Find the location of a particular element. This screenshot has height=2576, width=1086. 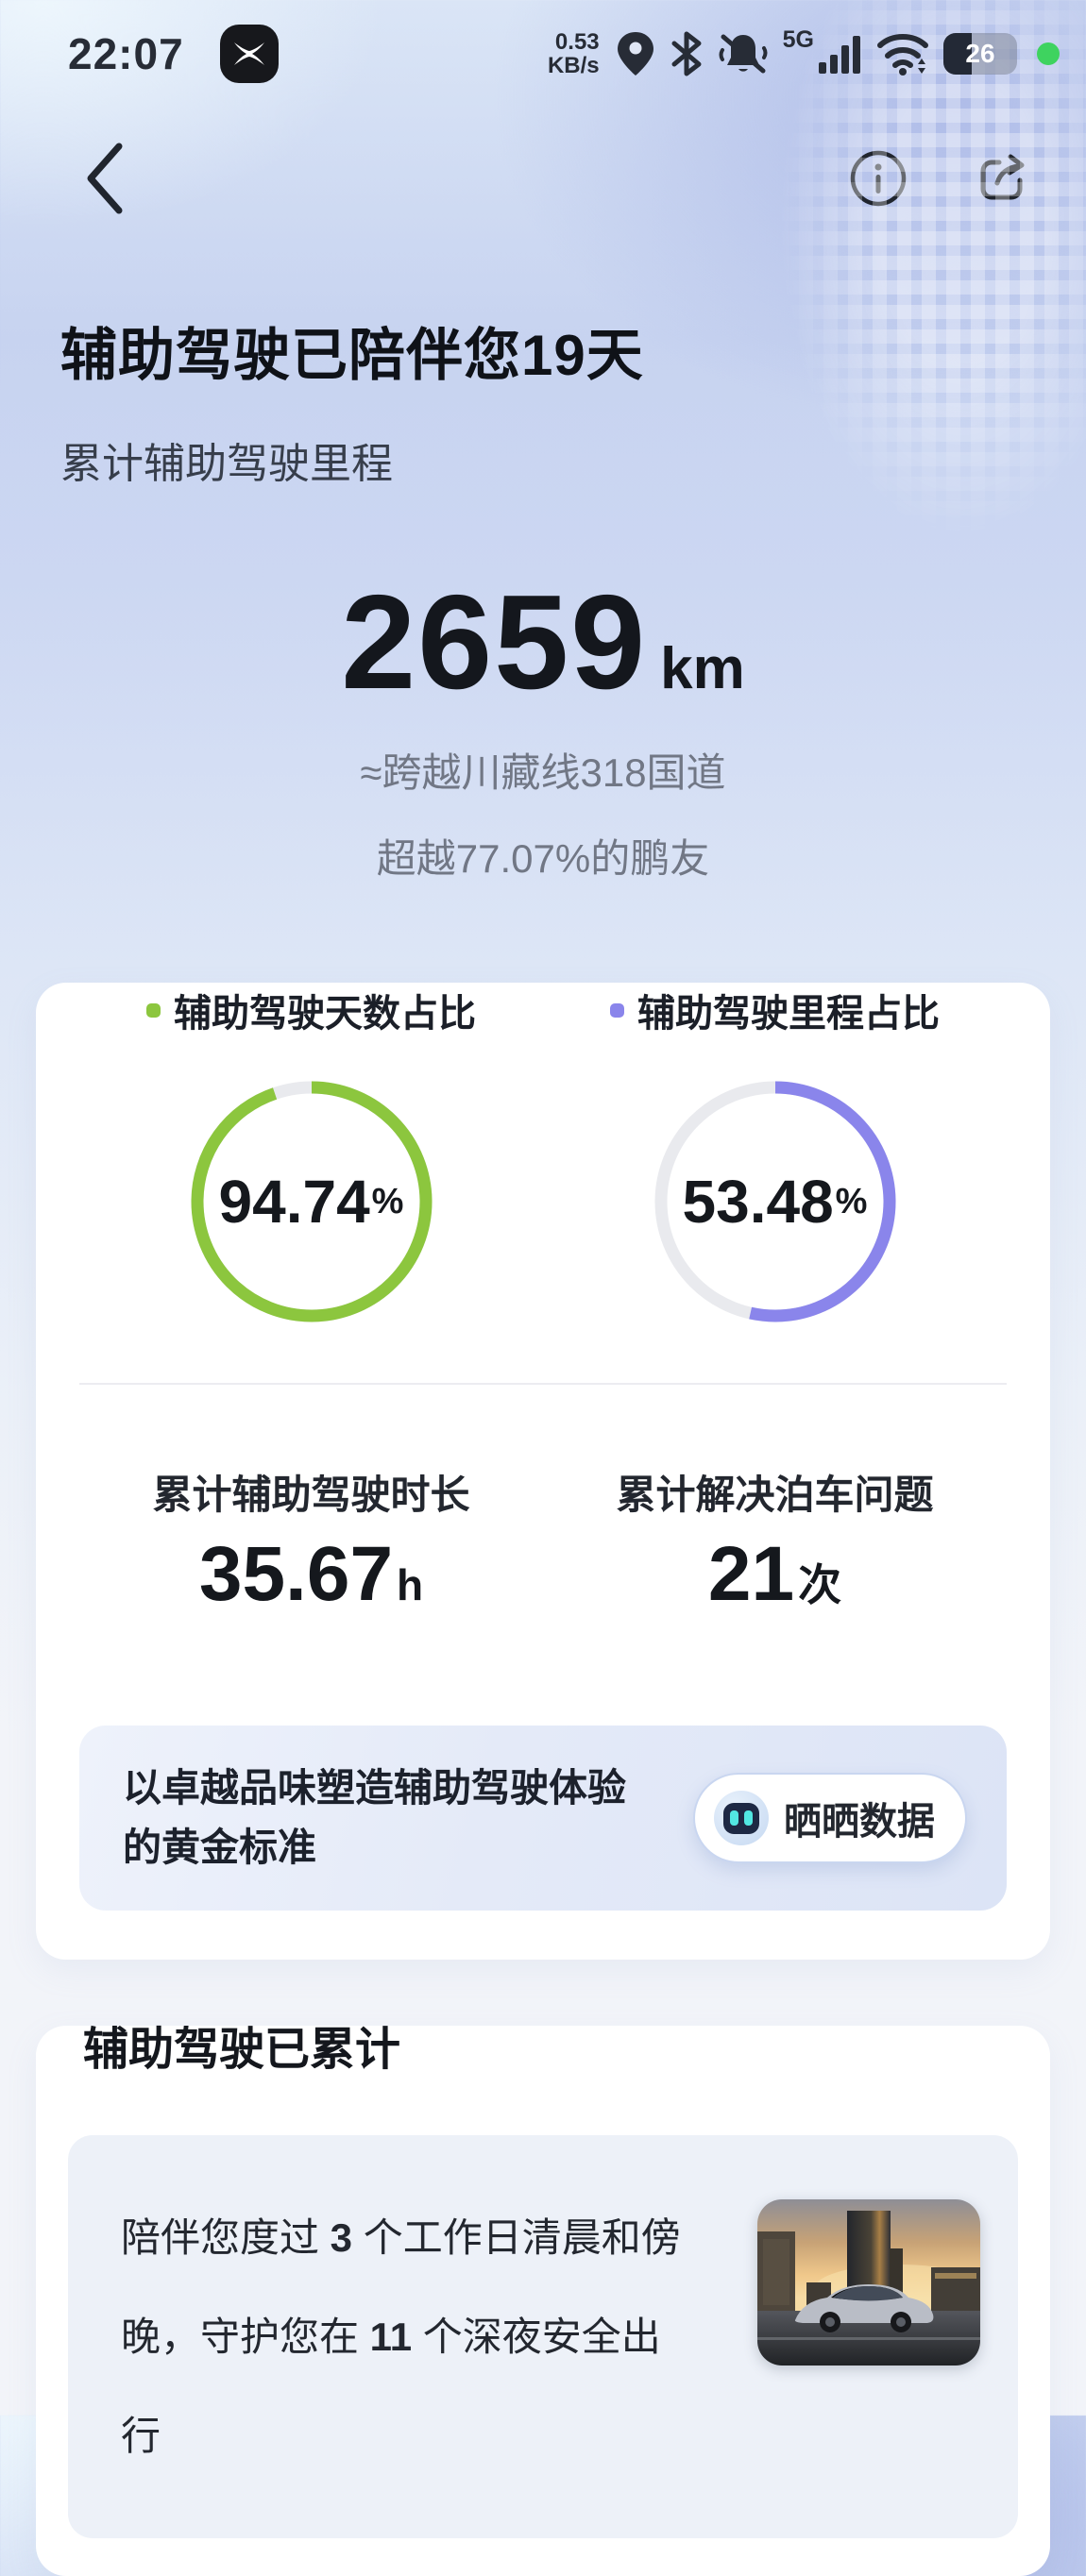

legend-mileage: 辅助驾驶里程占比 is located at coordinates (775, 1010).